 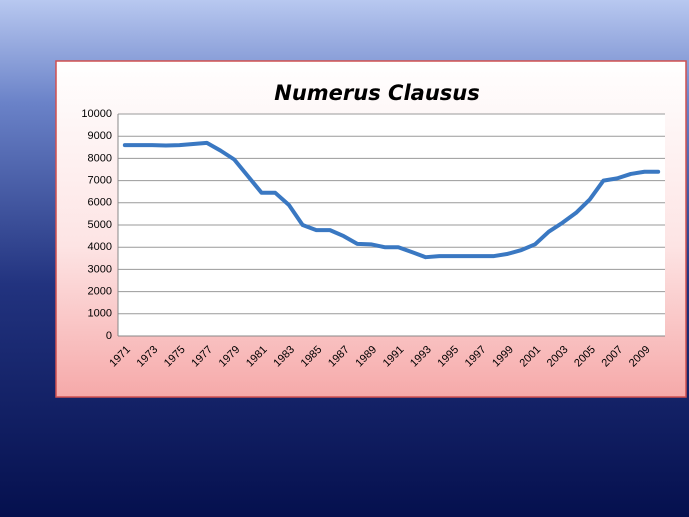 I want to click on chart-title: Numerus Clausus, so click(x=376, y=93).